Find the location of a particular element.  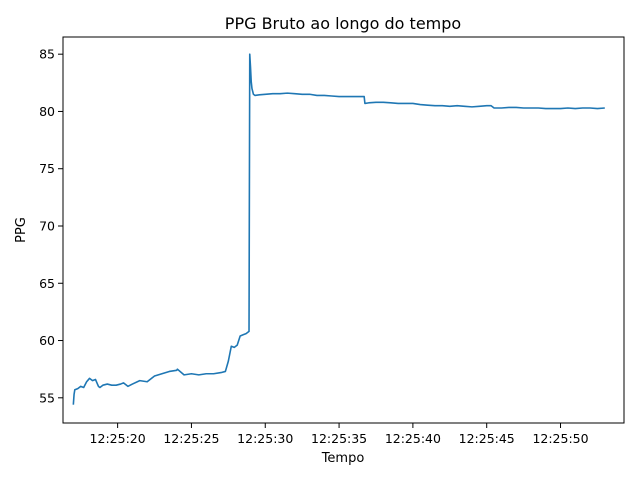

y-tick-label: 60 is located at coordinates (47, 340).